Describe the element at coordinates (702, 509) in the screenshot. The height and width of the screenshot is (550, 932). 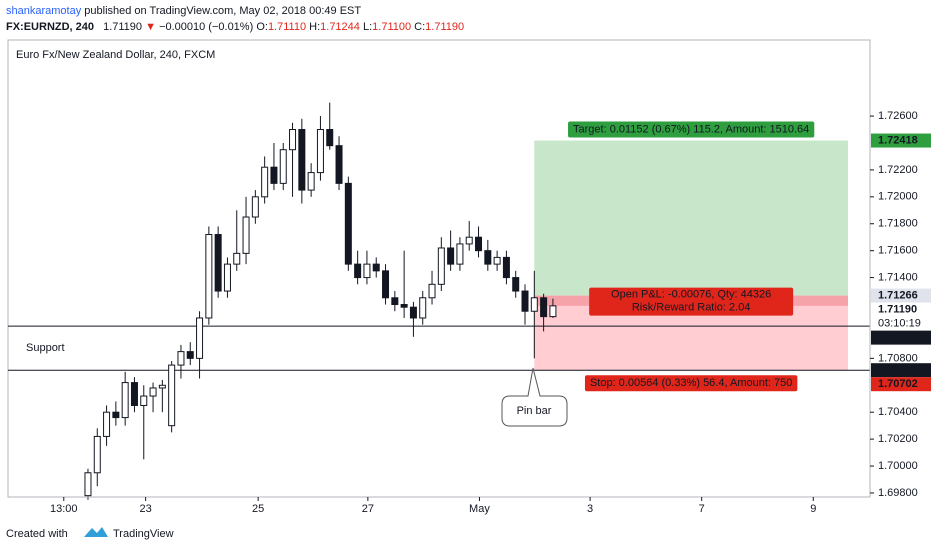
I see `x-tick-label: 7` at that location.